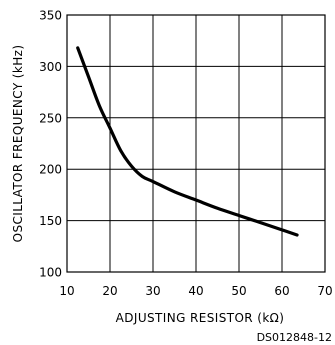  What do you see at coordinates (281, 291) in the screenshot?
I see `x-tick-label: 60` at bounding box center [281, 291].